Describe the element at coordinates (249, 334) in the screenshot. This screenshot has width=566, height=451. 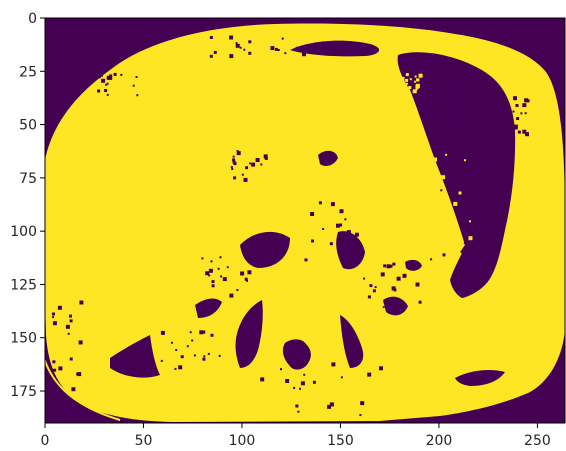
I see `left-kidney-dark-region` at that location.